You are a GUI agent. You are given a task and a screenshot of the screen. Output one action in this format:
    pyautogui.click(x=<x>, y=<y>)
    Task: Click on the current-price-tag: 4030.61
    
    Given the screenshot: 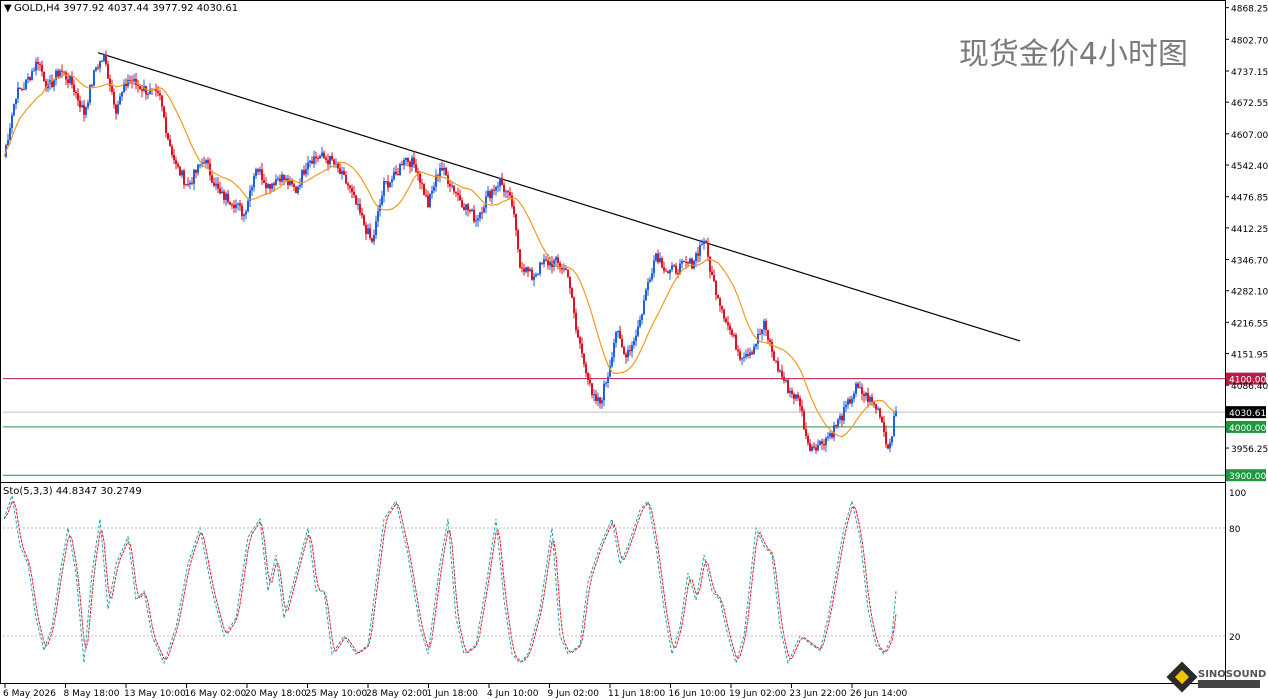 What is the action you would take?
    pyautogui.click(x=1247, y=414)
    